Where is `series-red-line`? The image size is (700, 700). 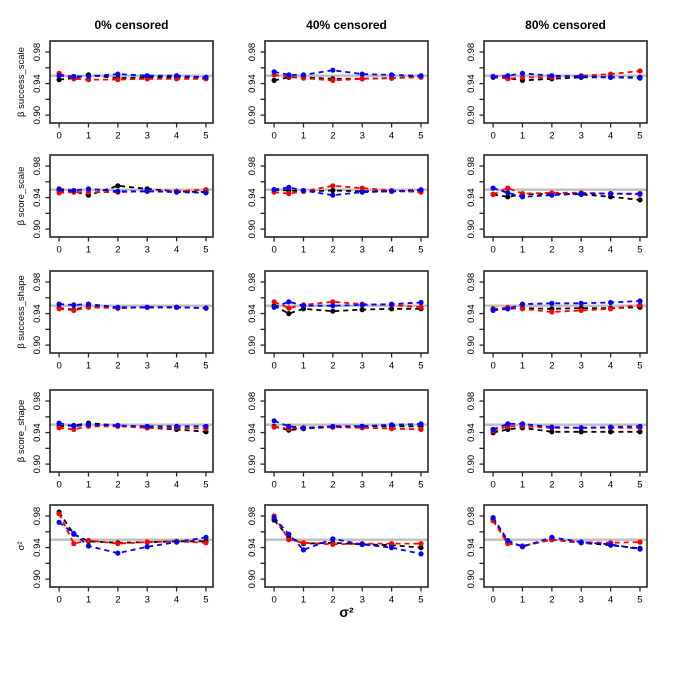
series-red-line is located at coordinates (566, 533).